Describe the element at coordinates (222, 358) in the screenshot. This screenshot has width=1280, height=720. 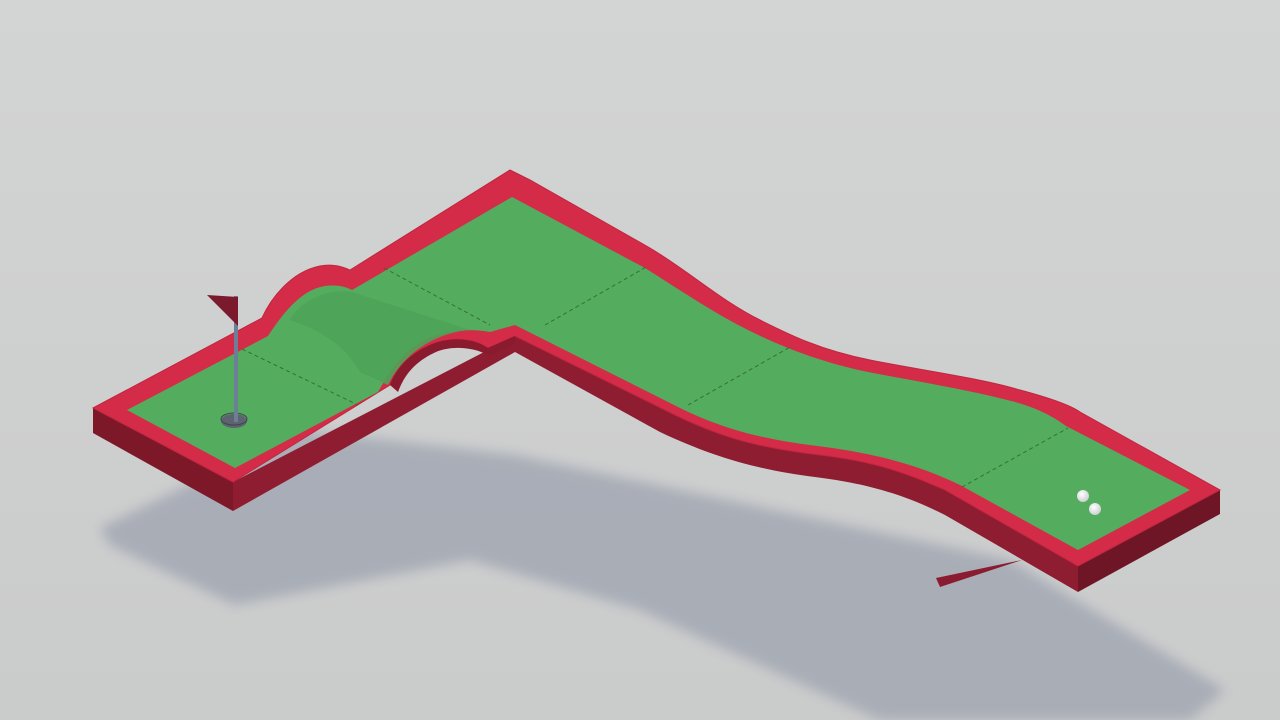
I see `pin-flag` at that location.